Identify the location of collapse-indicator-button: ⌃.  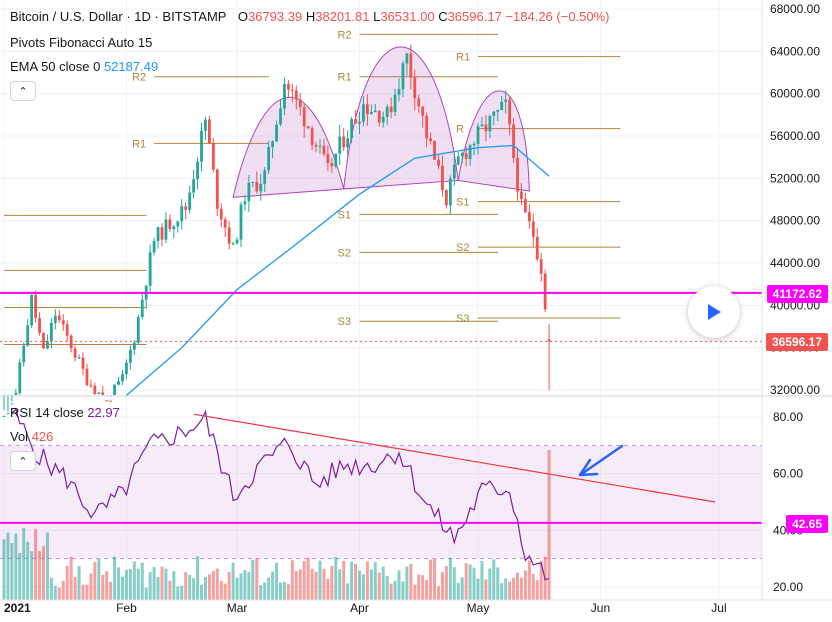
(23, 461).